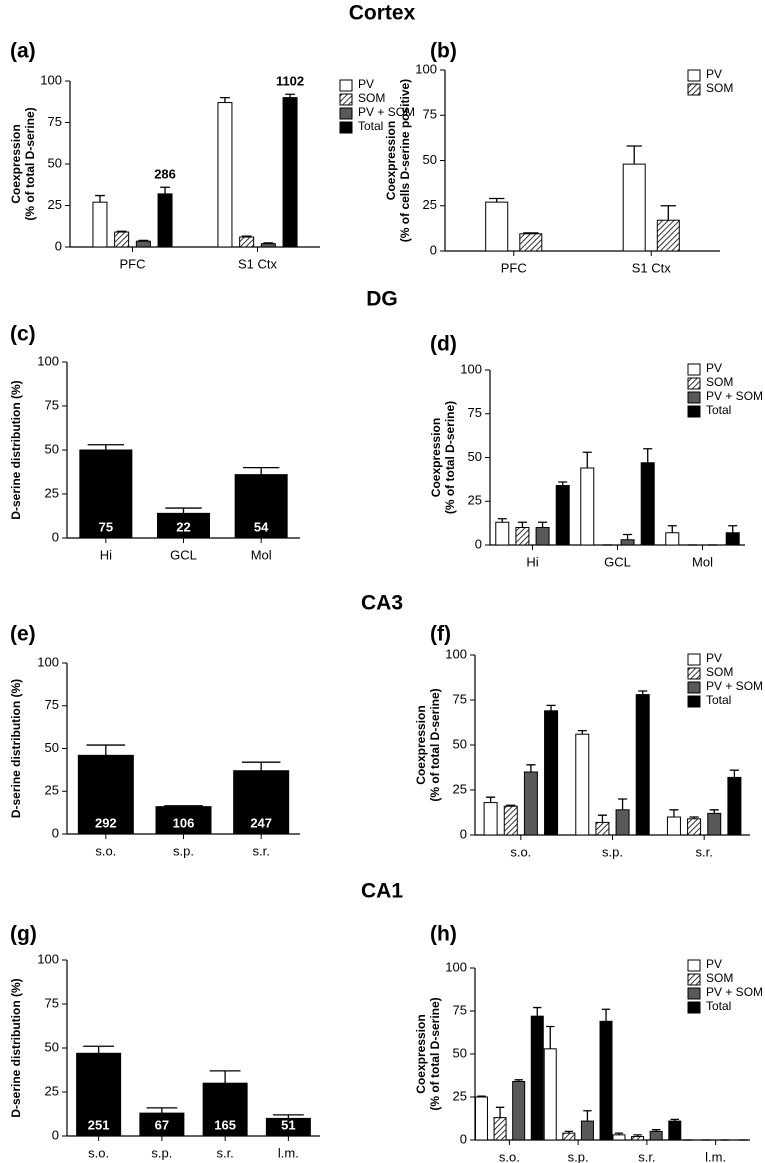  I want to click on x-tick-label: s.r., so click(224, 1152).